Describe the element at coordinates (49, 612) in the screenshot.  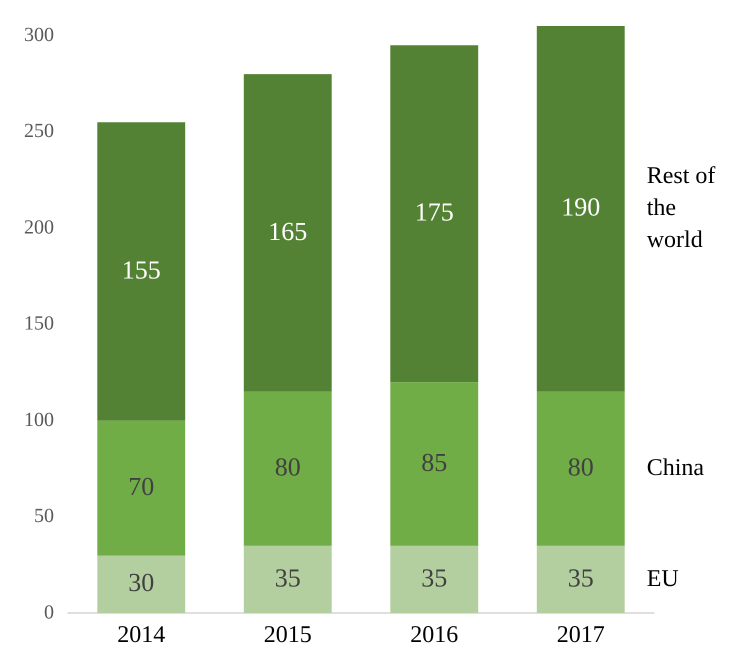
I see `y-tick-label: 0` at that location.